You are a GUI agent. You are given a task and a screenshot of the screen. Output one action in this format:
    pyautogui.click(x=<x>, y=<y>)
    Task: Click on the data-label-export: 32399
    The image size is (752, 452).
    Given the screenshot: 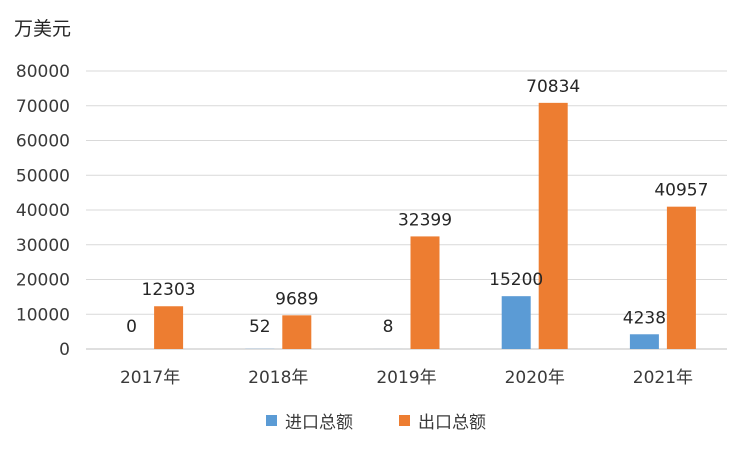 What is the action you would take?
    pyautogui.click(x=425, y=220)
    